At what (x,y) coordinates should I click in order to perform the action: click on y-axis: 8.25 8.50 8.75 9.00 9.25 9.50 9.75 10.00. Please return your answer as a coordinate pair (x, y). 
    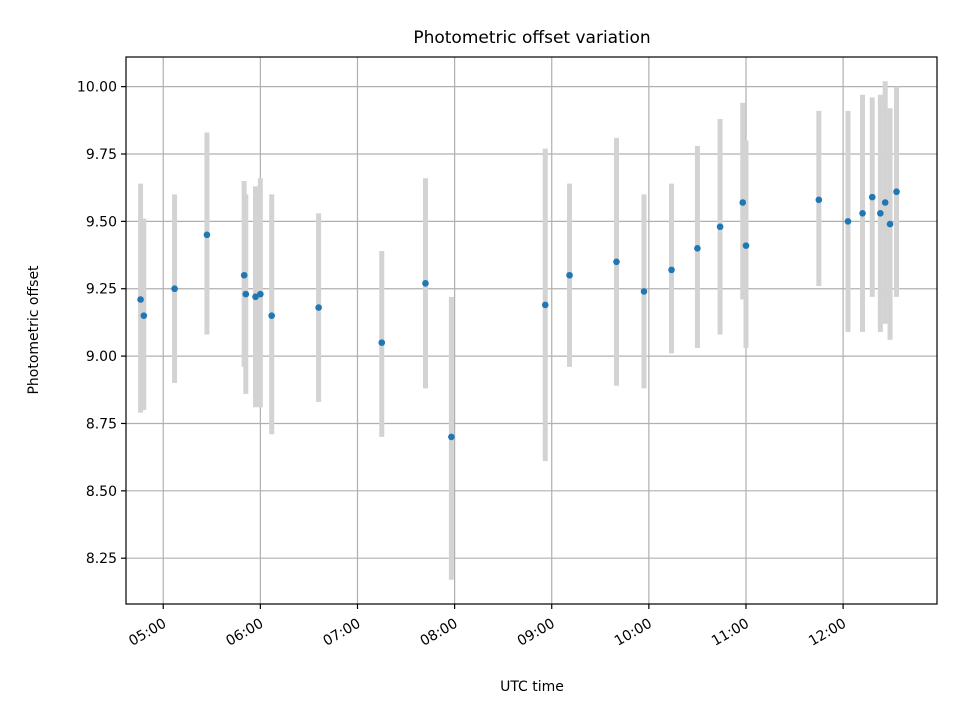
    Looking at the image, I should click on (101, 323).